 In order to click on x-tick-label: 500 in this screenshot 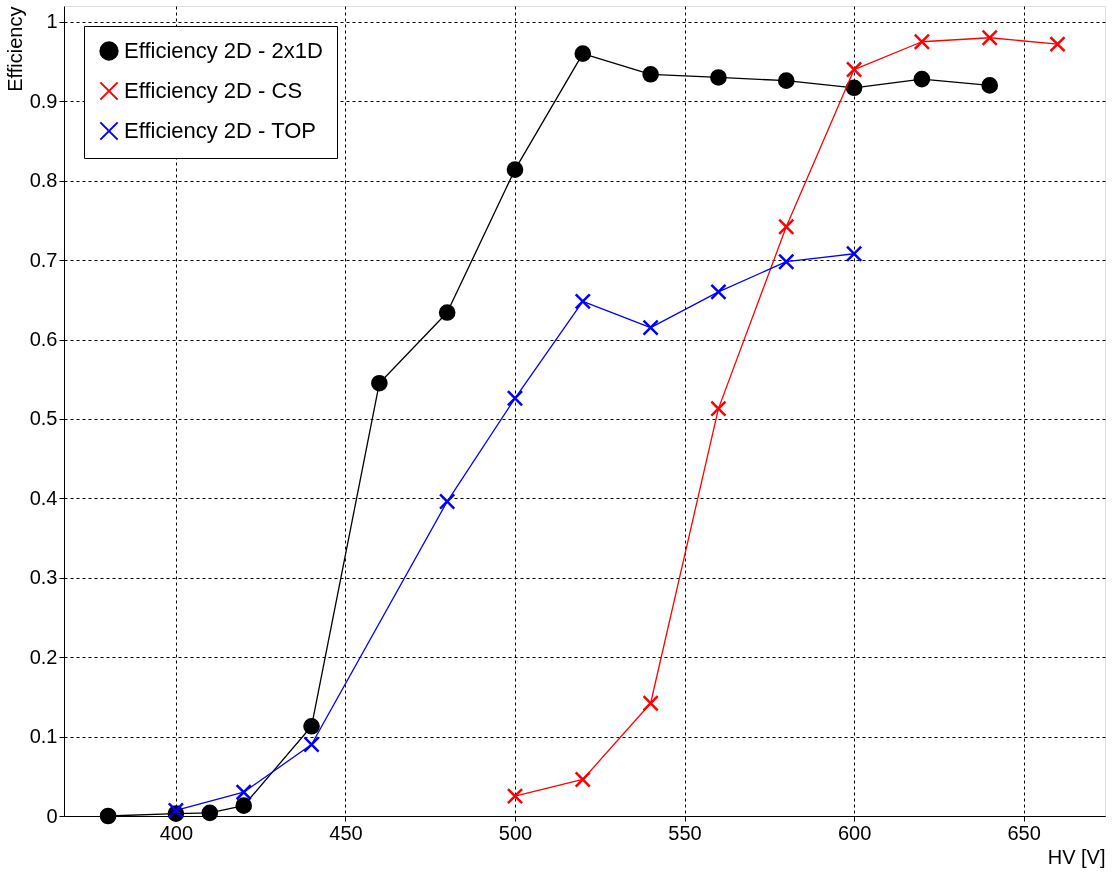, I will do `click(515, 832)`.